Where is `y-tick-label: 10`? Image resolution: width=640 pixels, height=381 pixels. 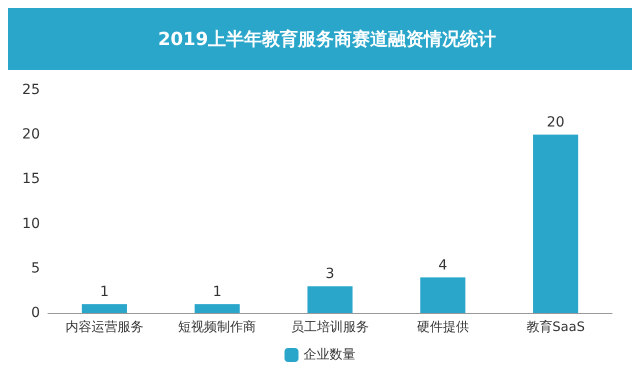
y-tick-label: 10 is located at coordinates (31, 224).